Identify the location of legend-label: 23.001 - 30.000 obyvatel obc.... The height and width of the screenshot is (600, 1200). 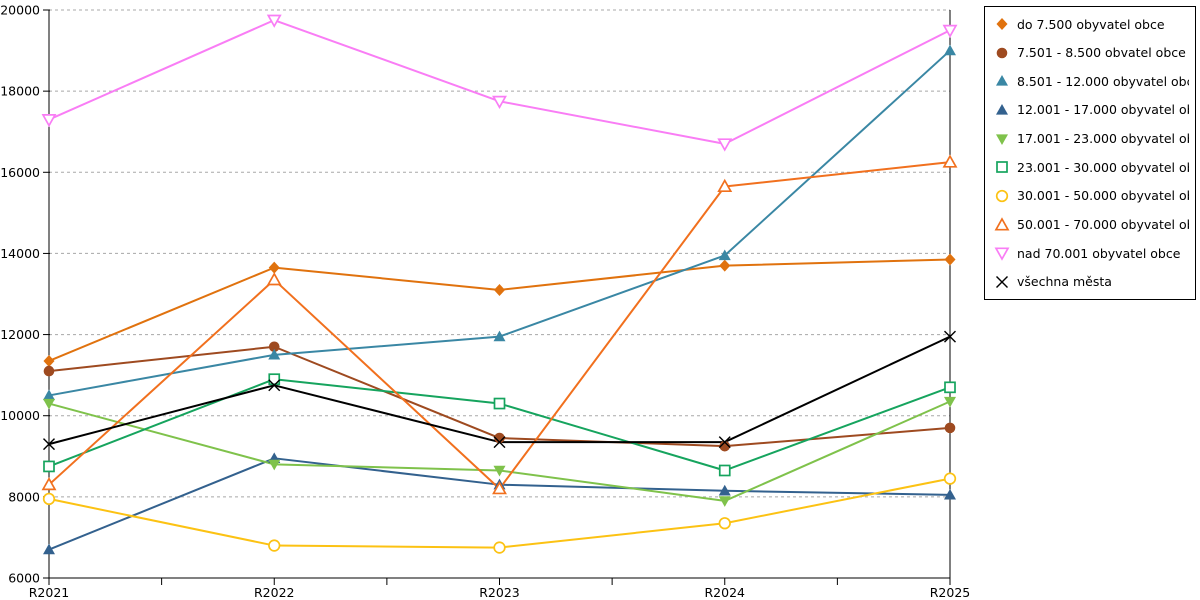
(1103, 167).